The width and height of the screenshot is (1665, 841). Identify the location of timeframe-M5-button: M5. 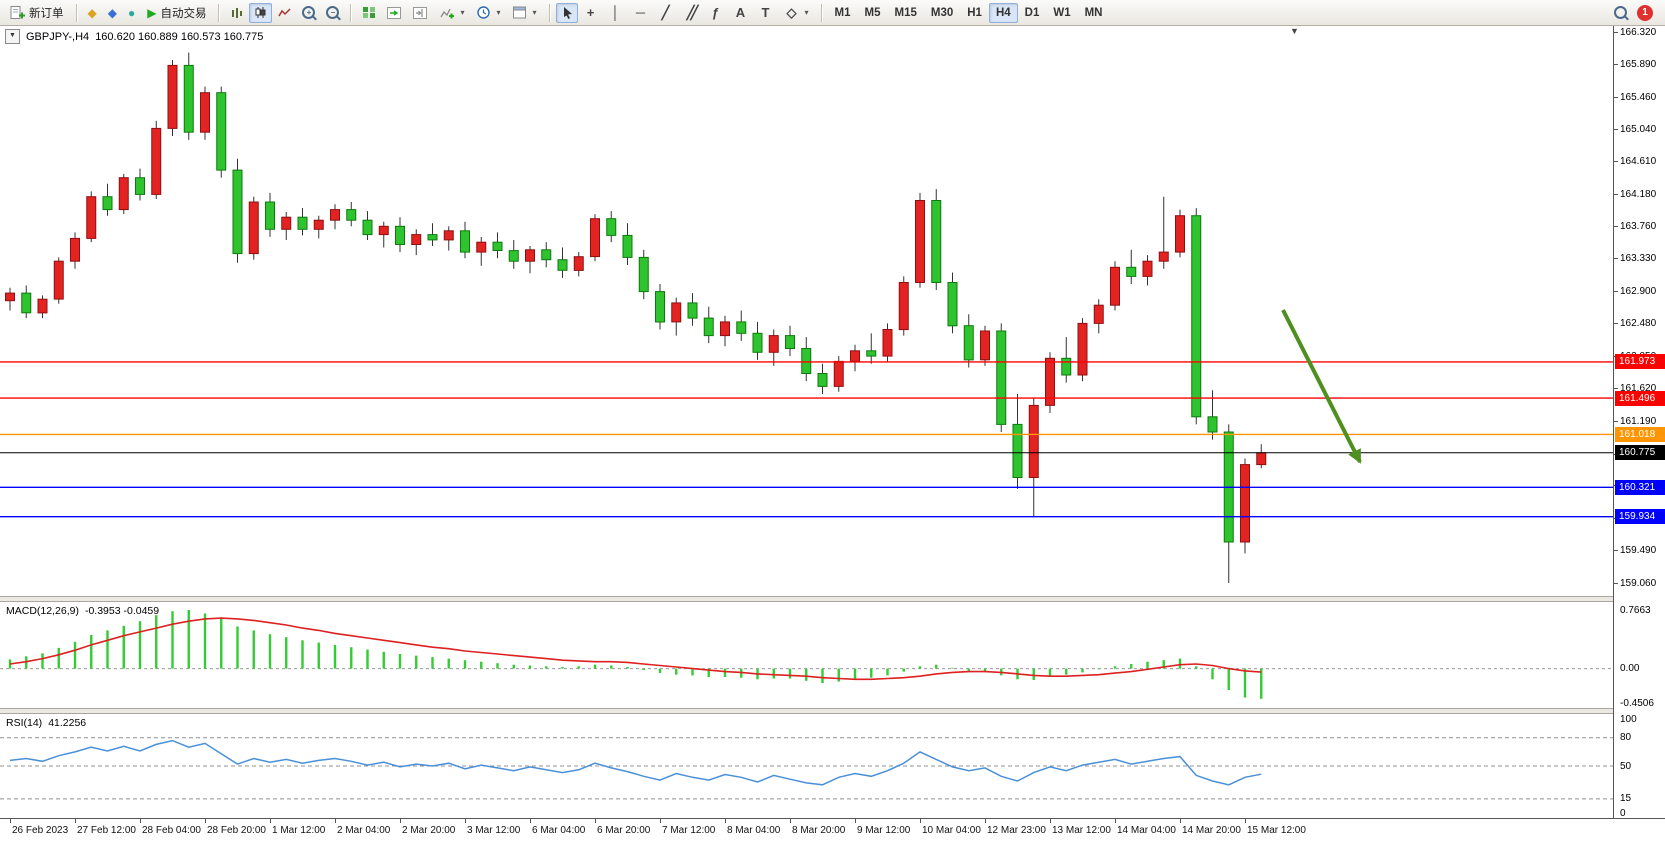
(872, 12).